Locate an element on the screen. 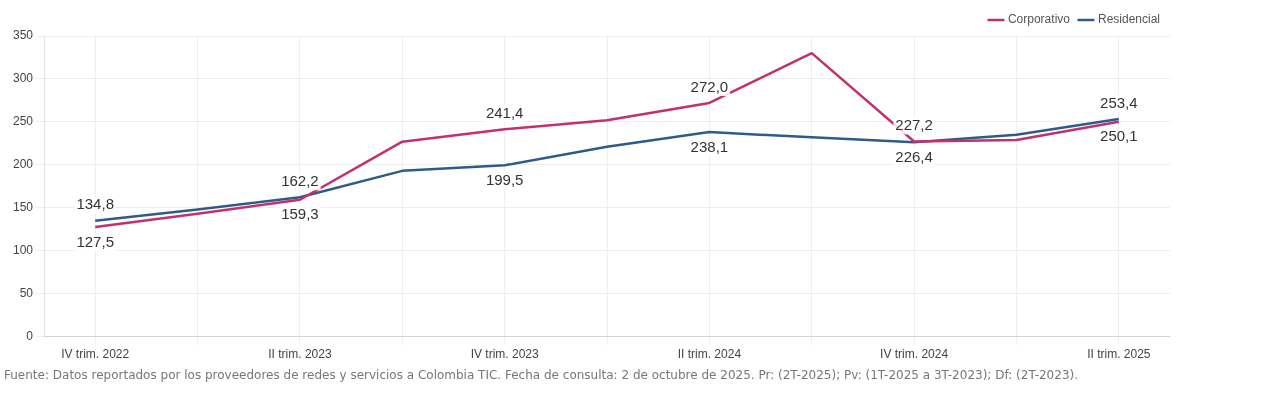 The image size is (1267, 408). data-label: 127,5 is located at coordinates (95, 241).